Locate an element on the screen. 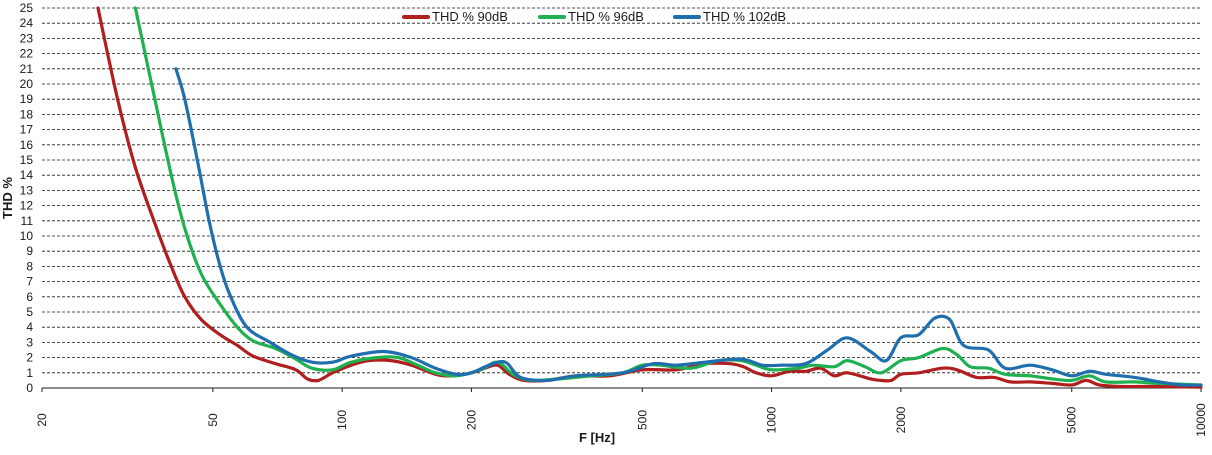  legend-entry: THD % 102dB is located at coordinates (744, 16).